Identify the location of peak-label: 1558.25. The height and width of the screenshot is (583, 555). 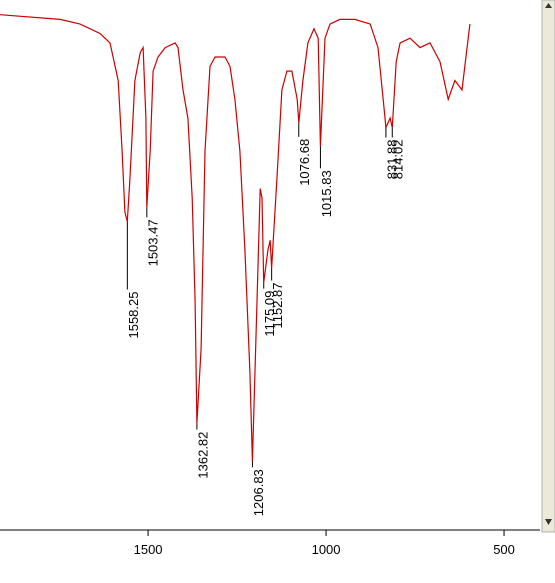
(133, 315).